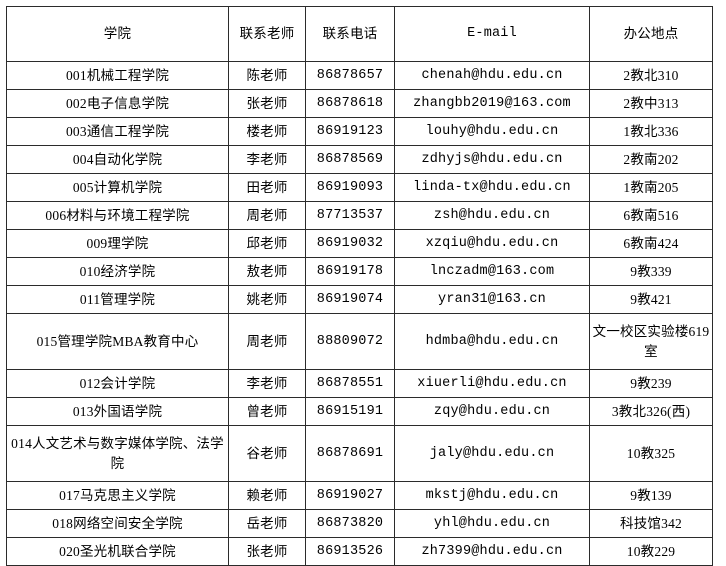 The height and width of the screenshot is (566, 726). I want to click on cell-office: 6教南516, so click(651, 215).